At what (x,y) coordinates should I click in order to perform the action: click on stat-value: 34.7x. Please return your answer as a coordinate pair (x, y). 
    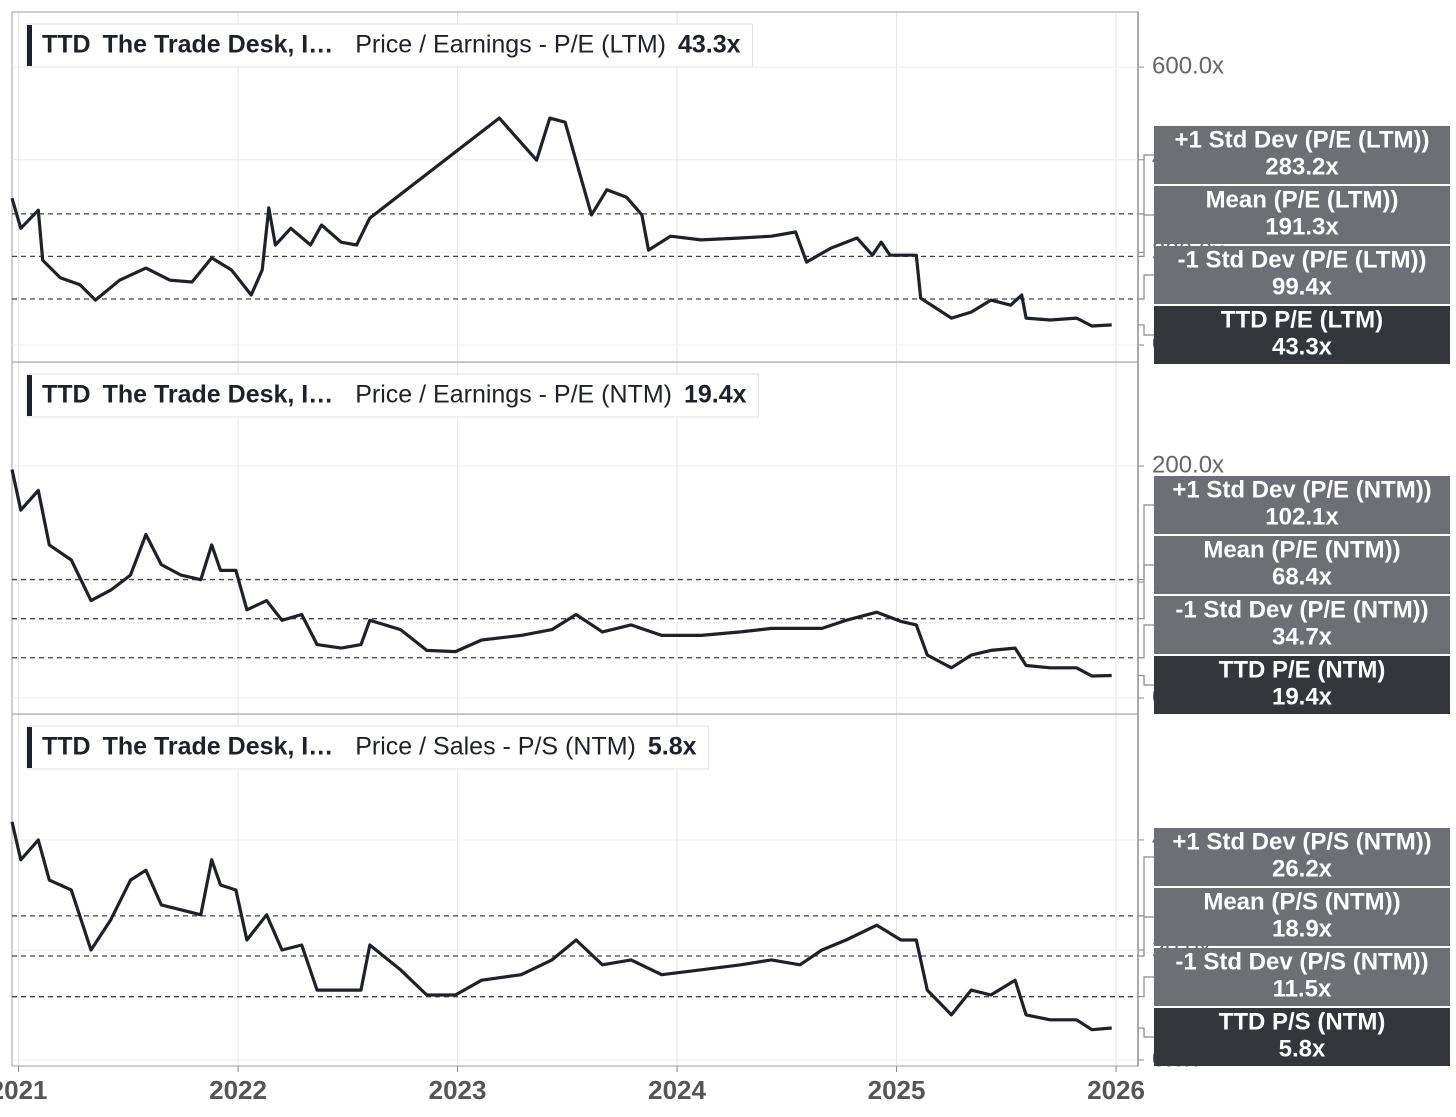
    Looking at the image, I should click on (1302, 636).